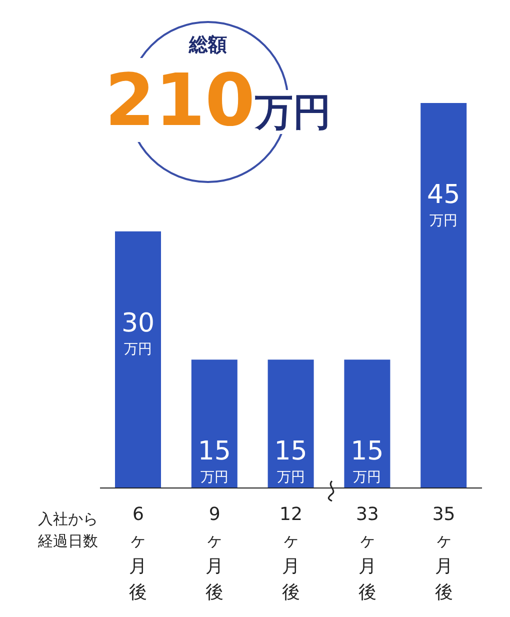  I want to click on text: 総額, so click(208, 45).